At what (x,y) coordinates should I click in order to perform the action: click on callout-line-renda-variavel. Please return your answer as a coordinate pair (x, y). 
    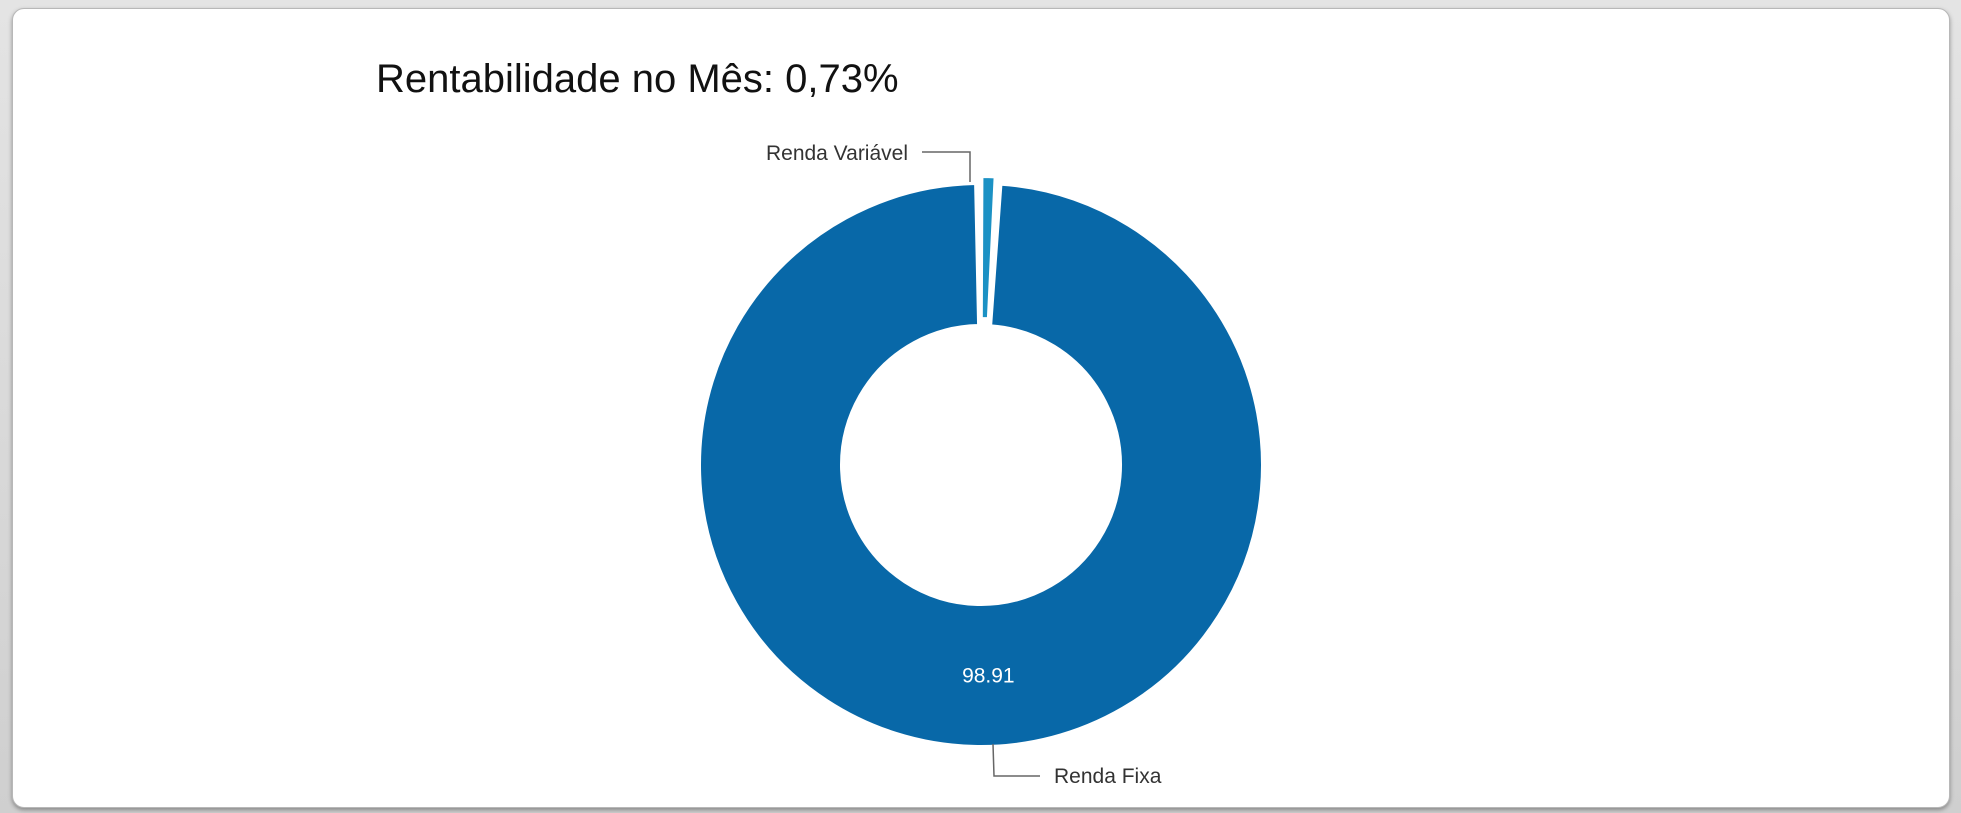
    Looking at the image, I should click on (946, 166).